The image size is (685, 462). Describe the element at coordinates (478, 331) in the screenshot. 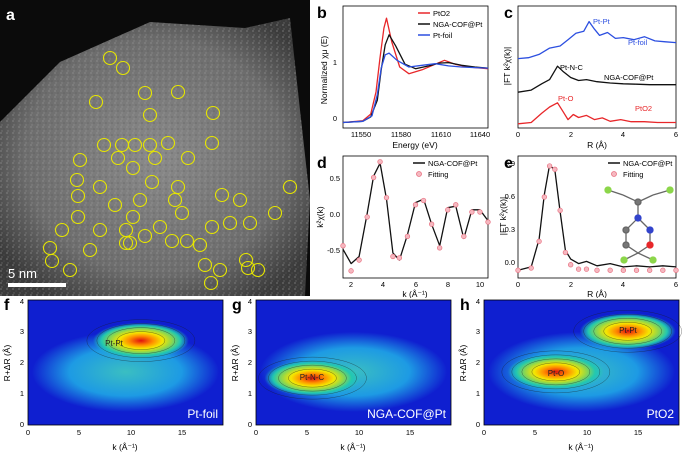

I see `ytick-h-3: 3` at that location.